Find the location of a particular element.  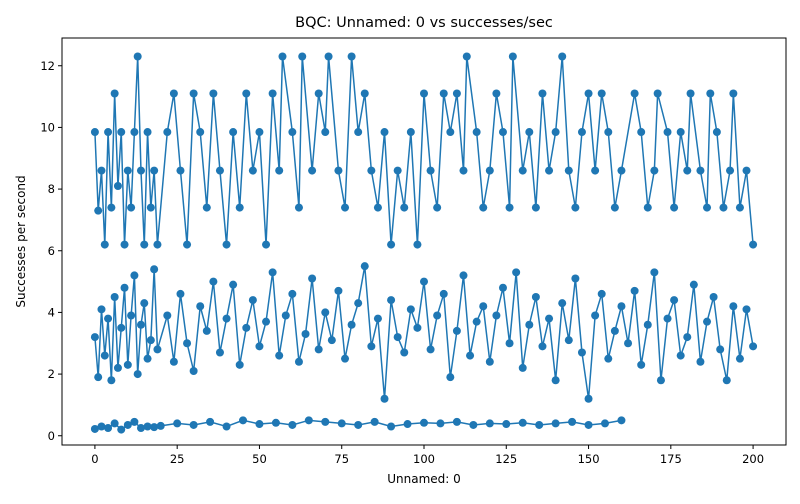

y-axis: 0 2 4 6 8 10 12 is located at coordinates (51, 251).